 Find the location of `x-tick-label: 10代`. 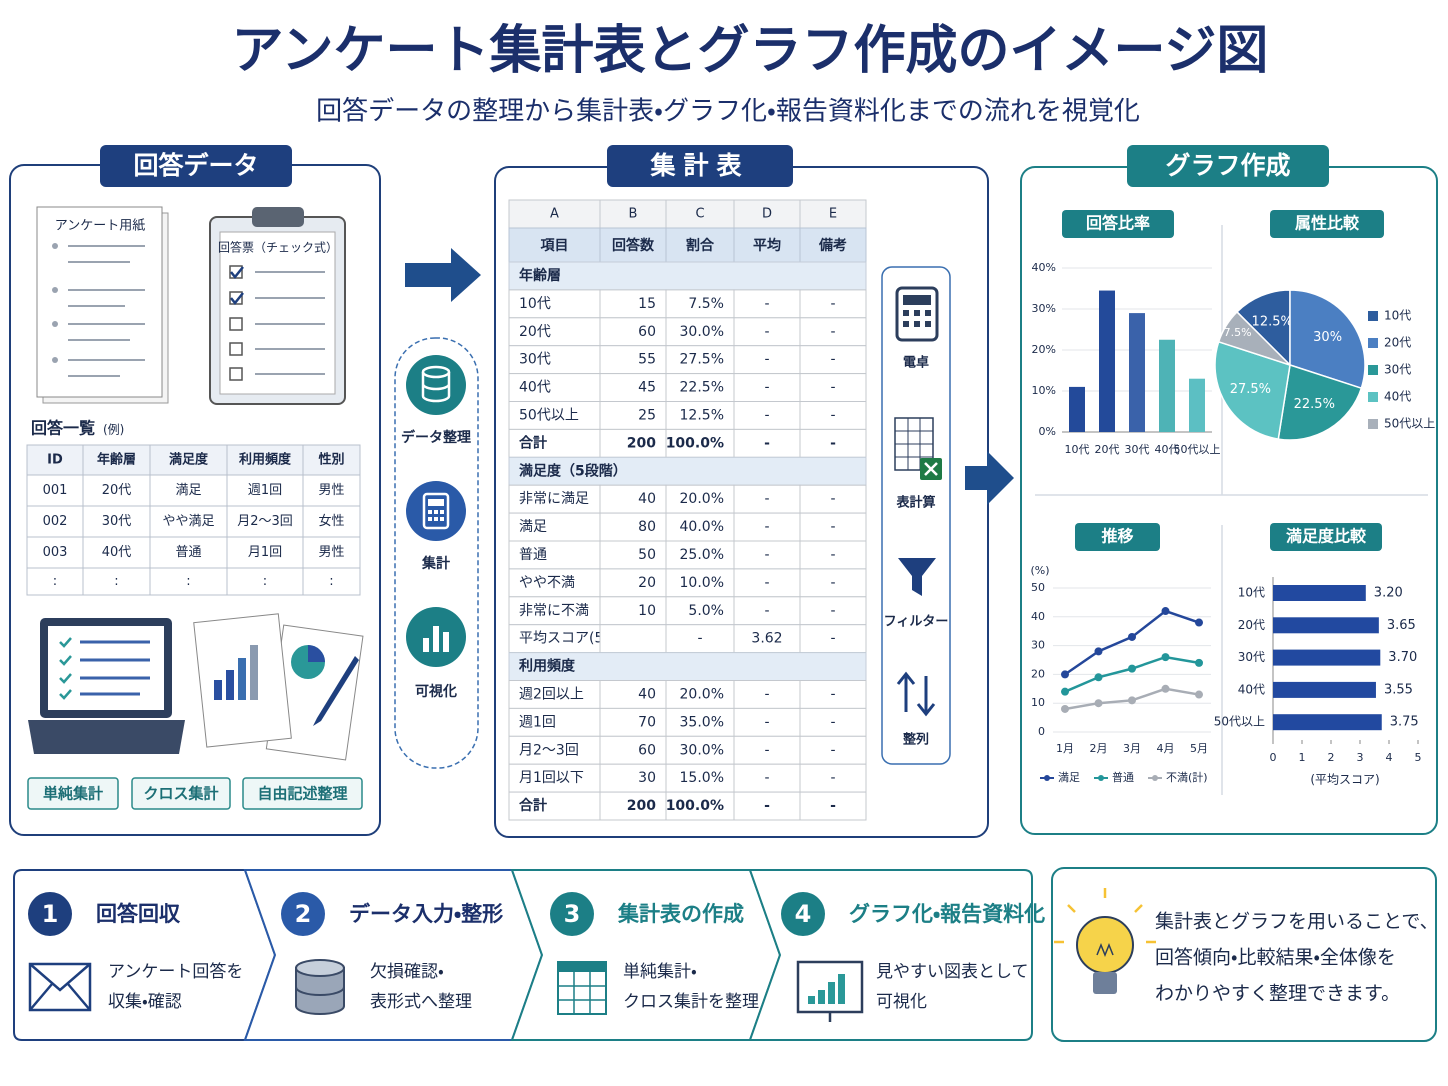

x-tick-label: 10代 is located at coordinates (1077, 449).